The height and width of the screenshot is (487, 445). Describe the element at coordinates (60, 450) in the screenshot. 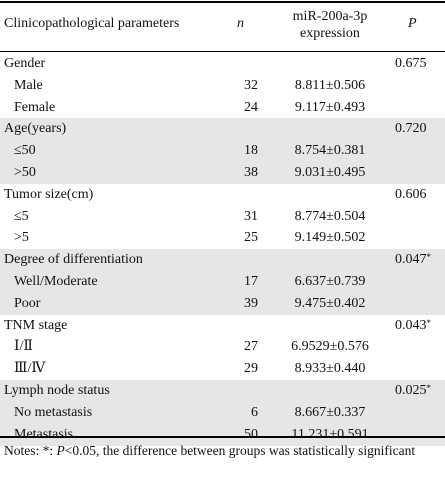

I see `notes-p-symbol: P` at that location.